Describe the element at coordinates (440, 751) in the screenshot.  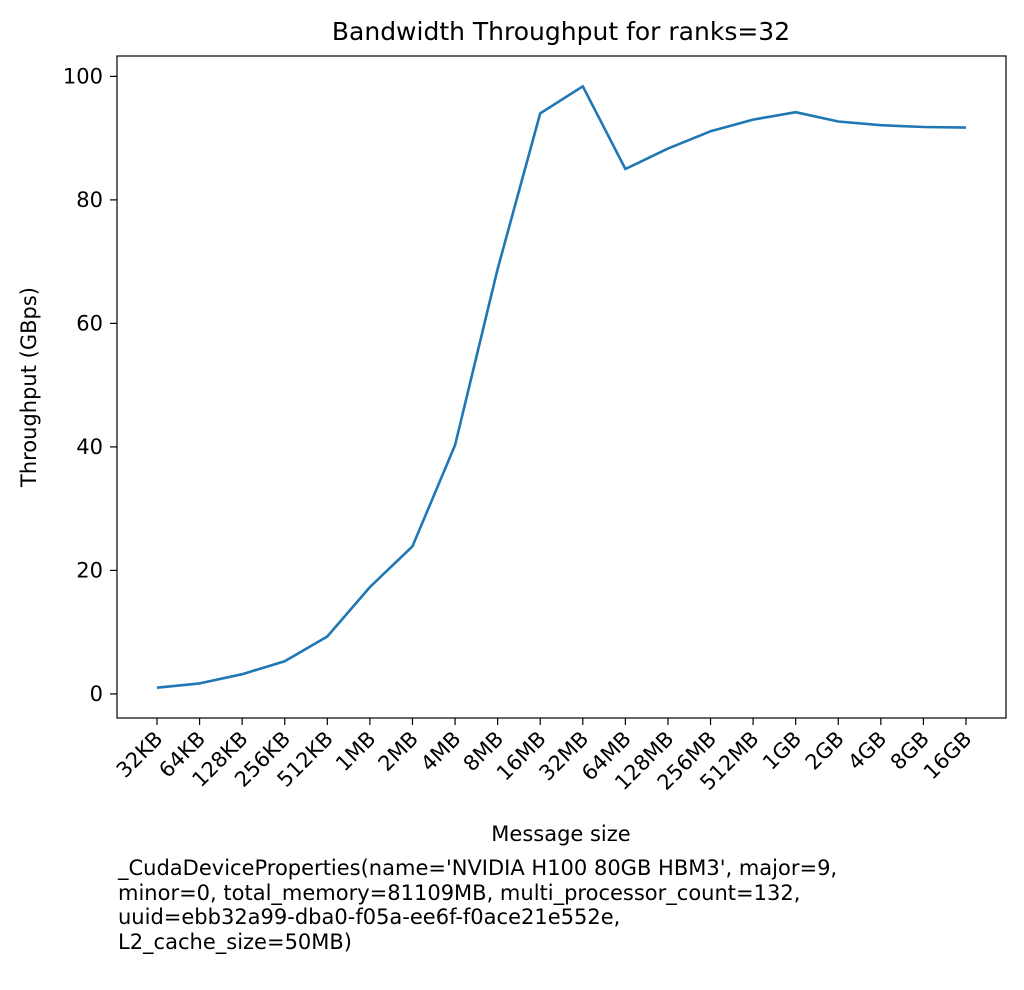
I see `x-tick-label: 4MB` at that location.